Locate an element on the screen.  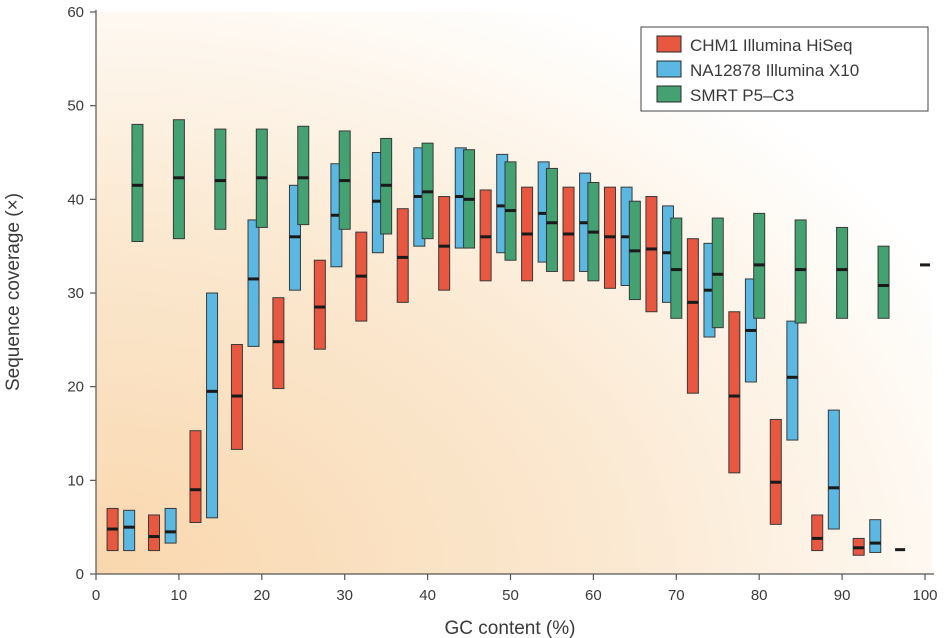
x-tick-label: 40 is located at coordinates (427, 595).